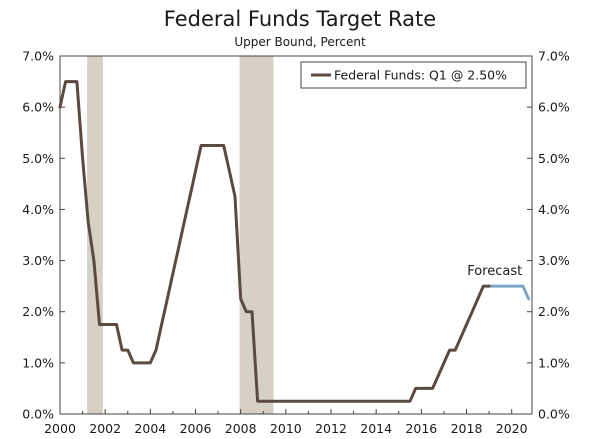  What do you see at coordinates (43, 235) in the screenshot?
I see `y-axis-left: 0.0% 1.0% 2.0% 3.0% 4.0% 5.0% 6.0% 7.0%` at bounding box center [43, 235].